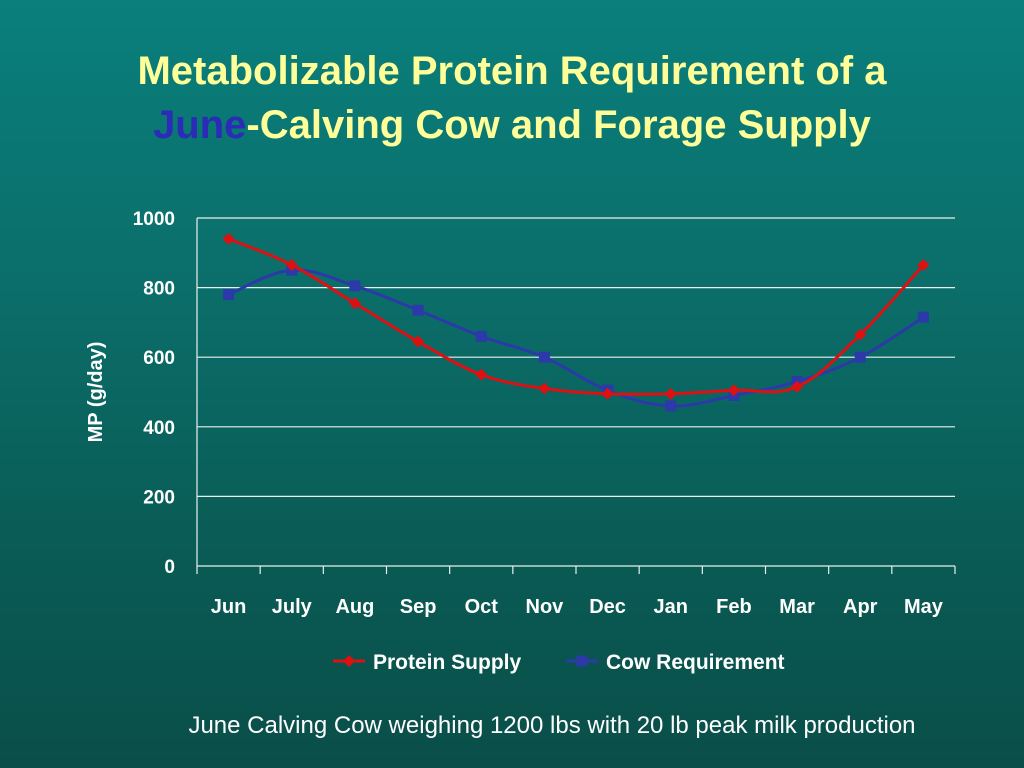  Describe the element at coordinates (292, 607) in the screenshot. I see `x-tick-label: July` at that location.